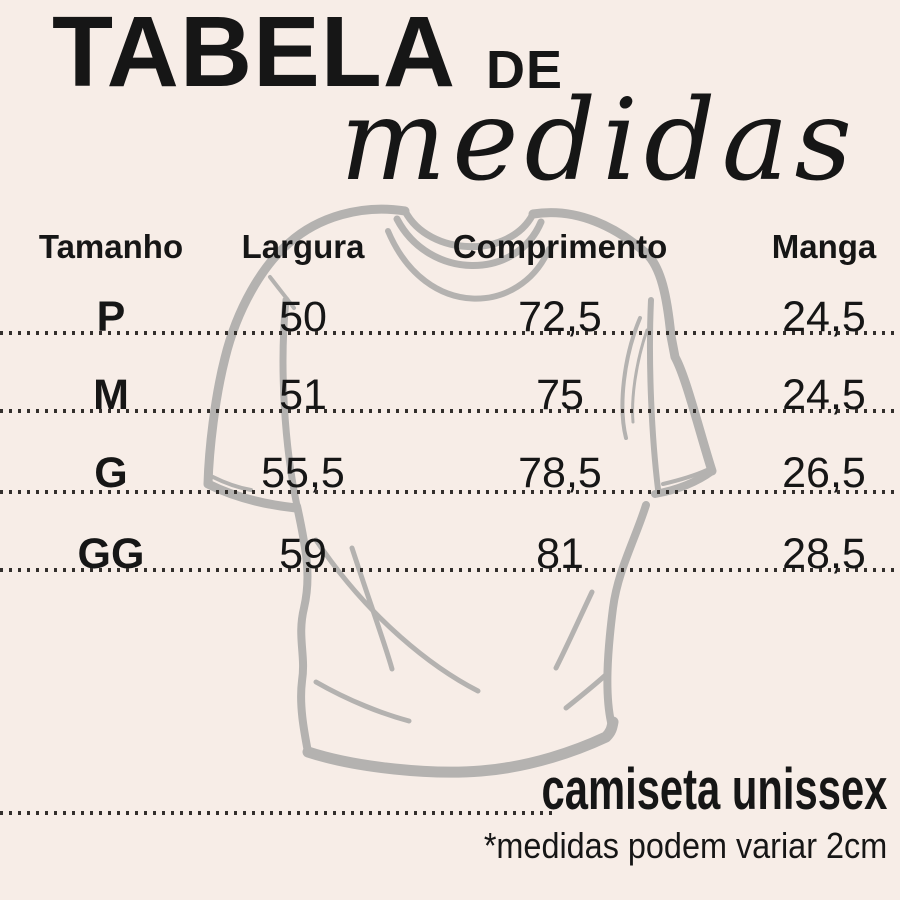 The width and height of the screenshot is (900, 900). What do you see at coordinates (640, 376) in the screenshot?
I see `tshirt-right-sleeve-fold2-path` at bounding box center [640, 376].